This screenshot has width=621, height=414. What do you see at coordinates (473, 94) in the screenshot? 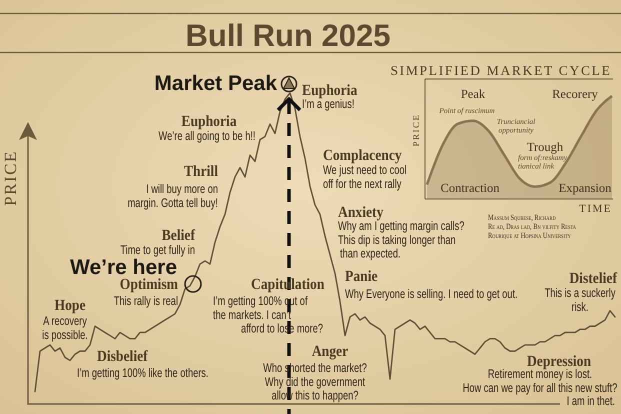
I see `annotation: Peak` at bounding box center [473, 94].